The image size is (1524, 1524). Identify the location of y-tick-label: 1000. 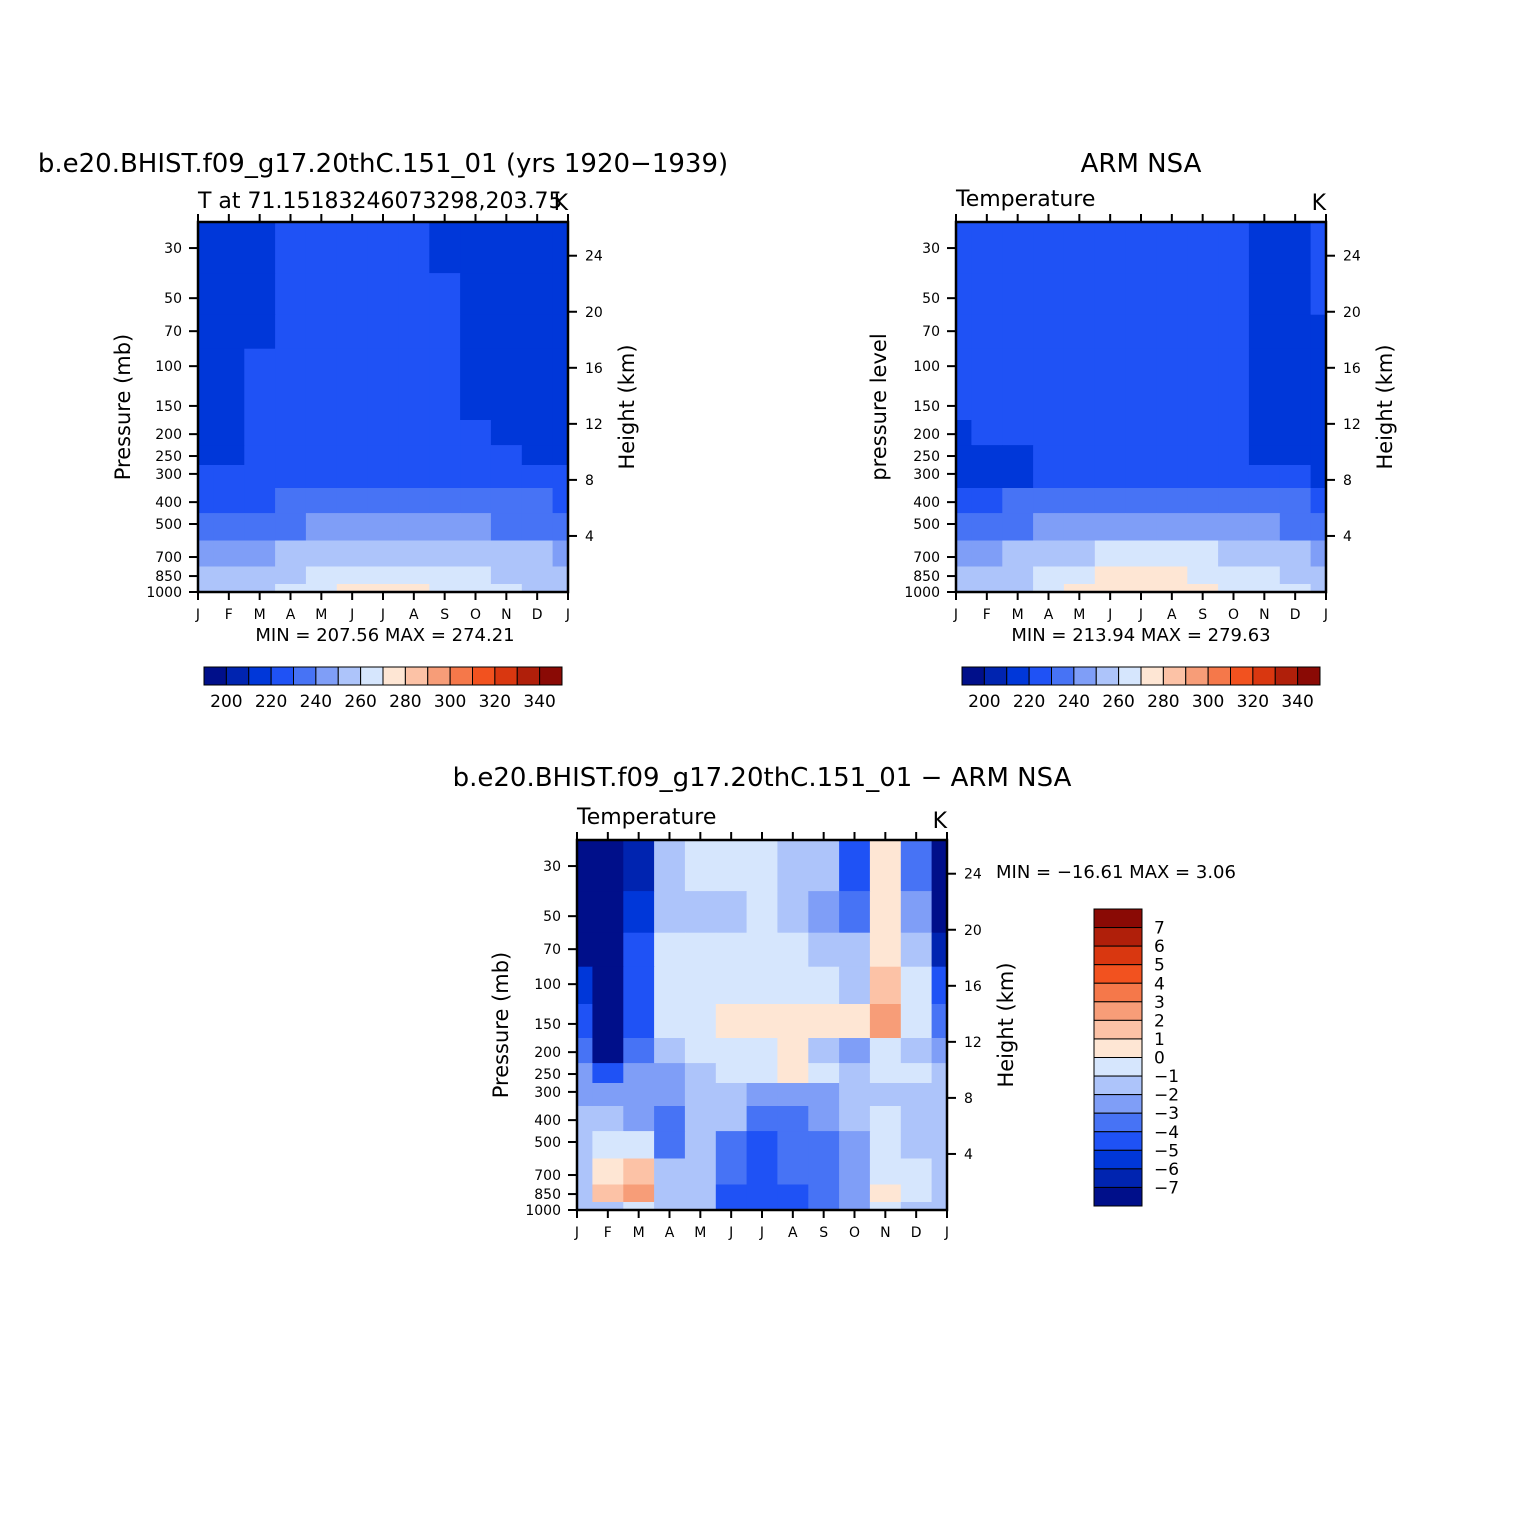
(543, 1211).